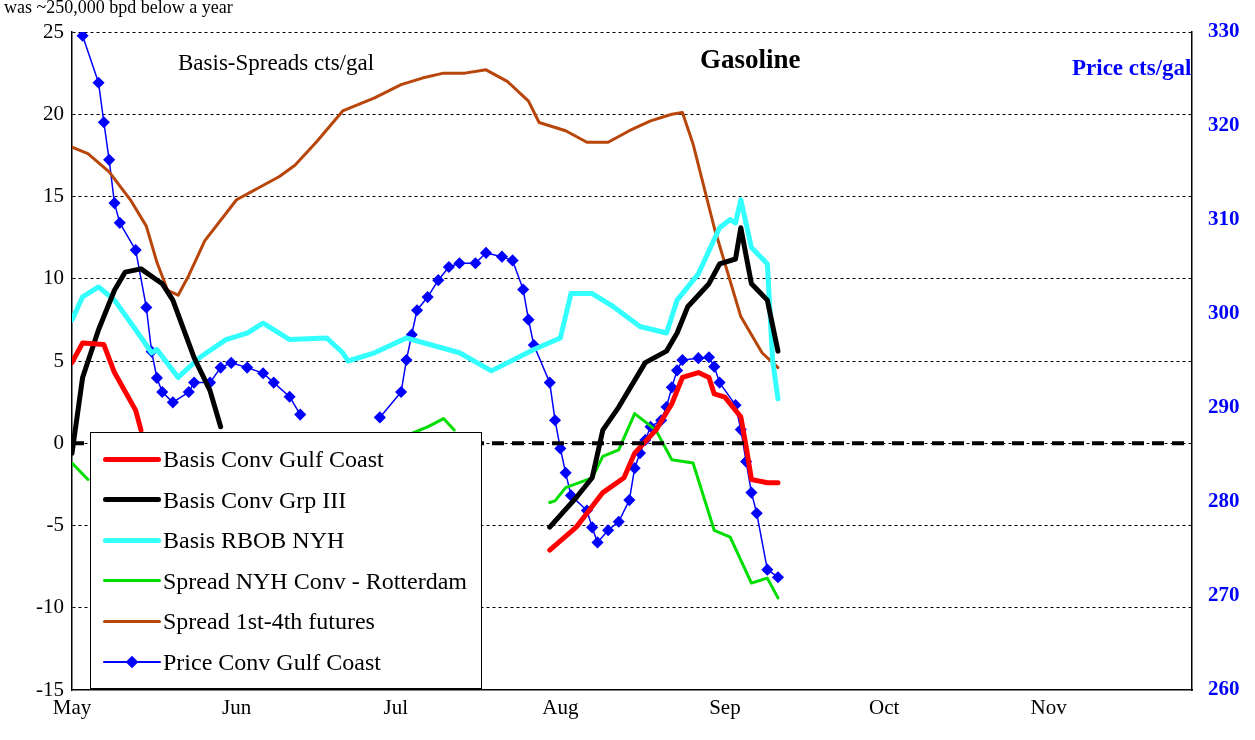 The height and width of the screenshot is (740, 1255). I want to click on legend-label: Basis RBOB NYH, so click(254, 540).